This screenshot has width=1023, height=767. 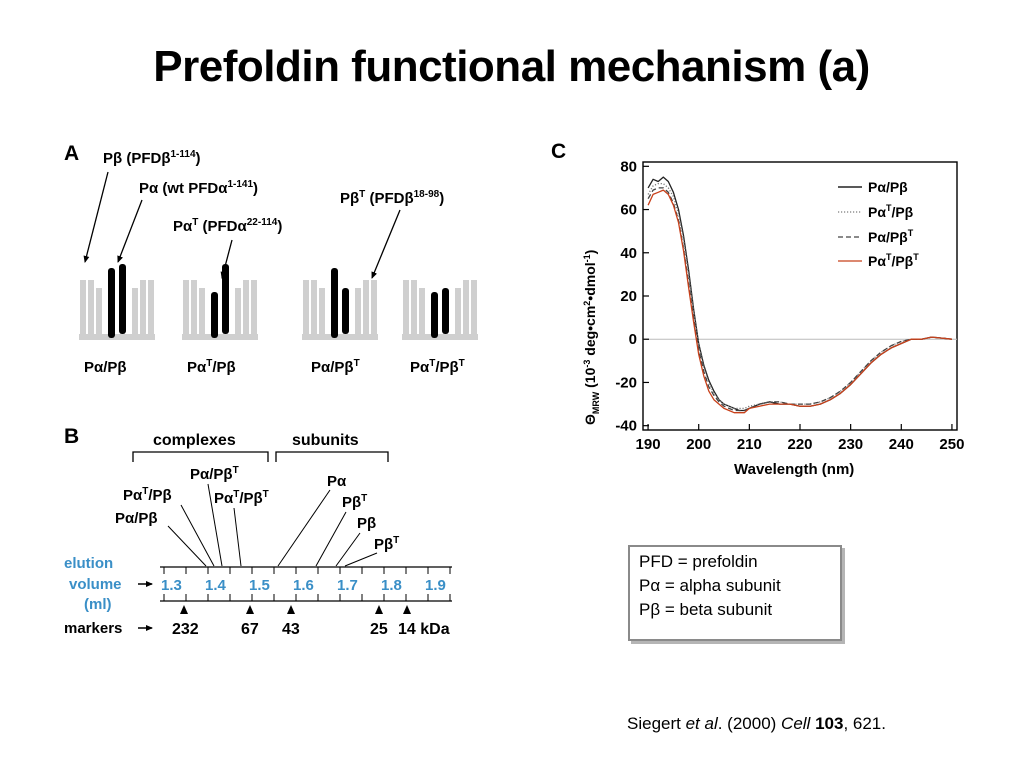 I want to click on x-tick-label: 210, so click(x=749, y=444).